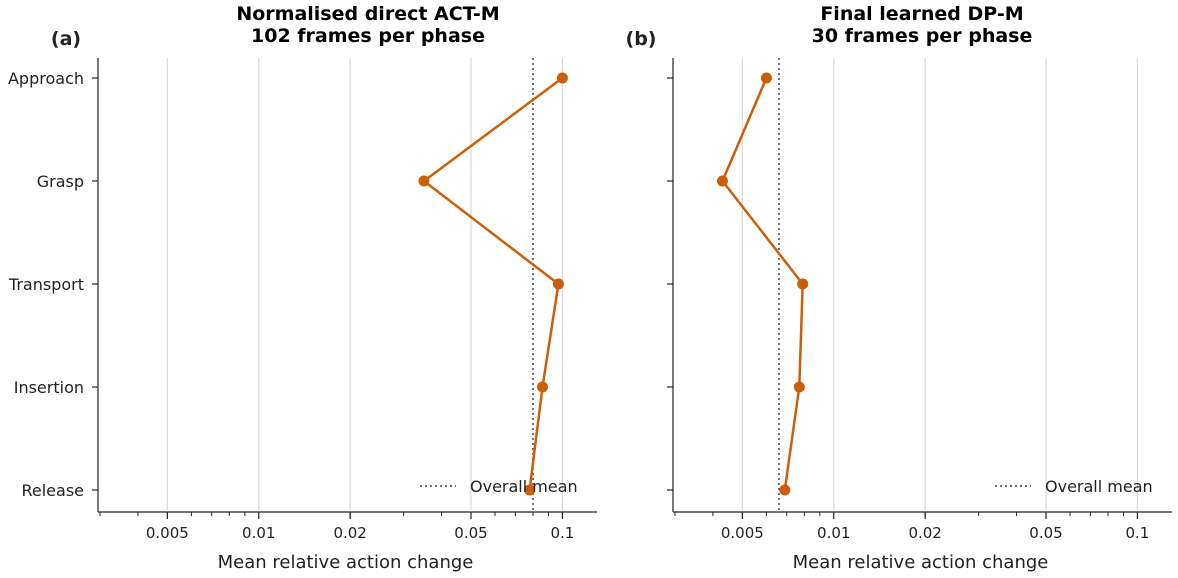 This screenshot has height=578, width=1178. Describe the element at coordinates (49, 387) in the screenshot. I see `y-tick-label: Insertion` at that location.